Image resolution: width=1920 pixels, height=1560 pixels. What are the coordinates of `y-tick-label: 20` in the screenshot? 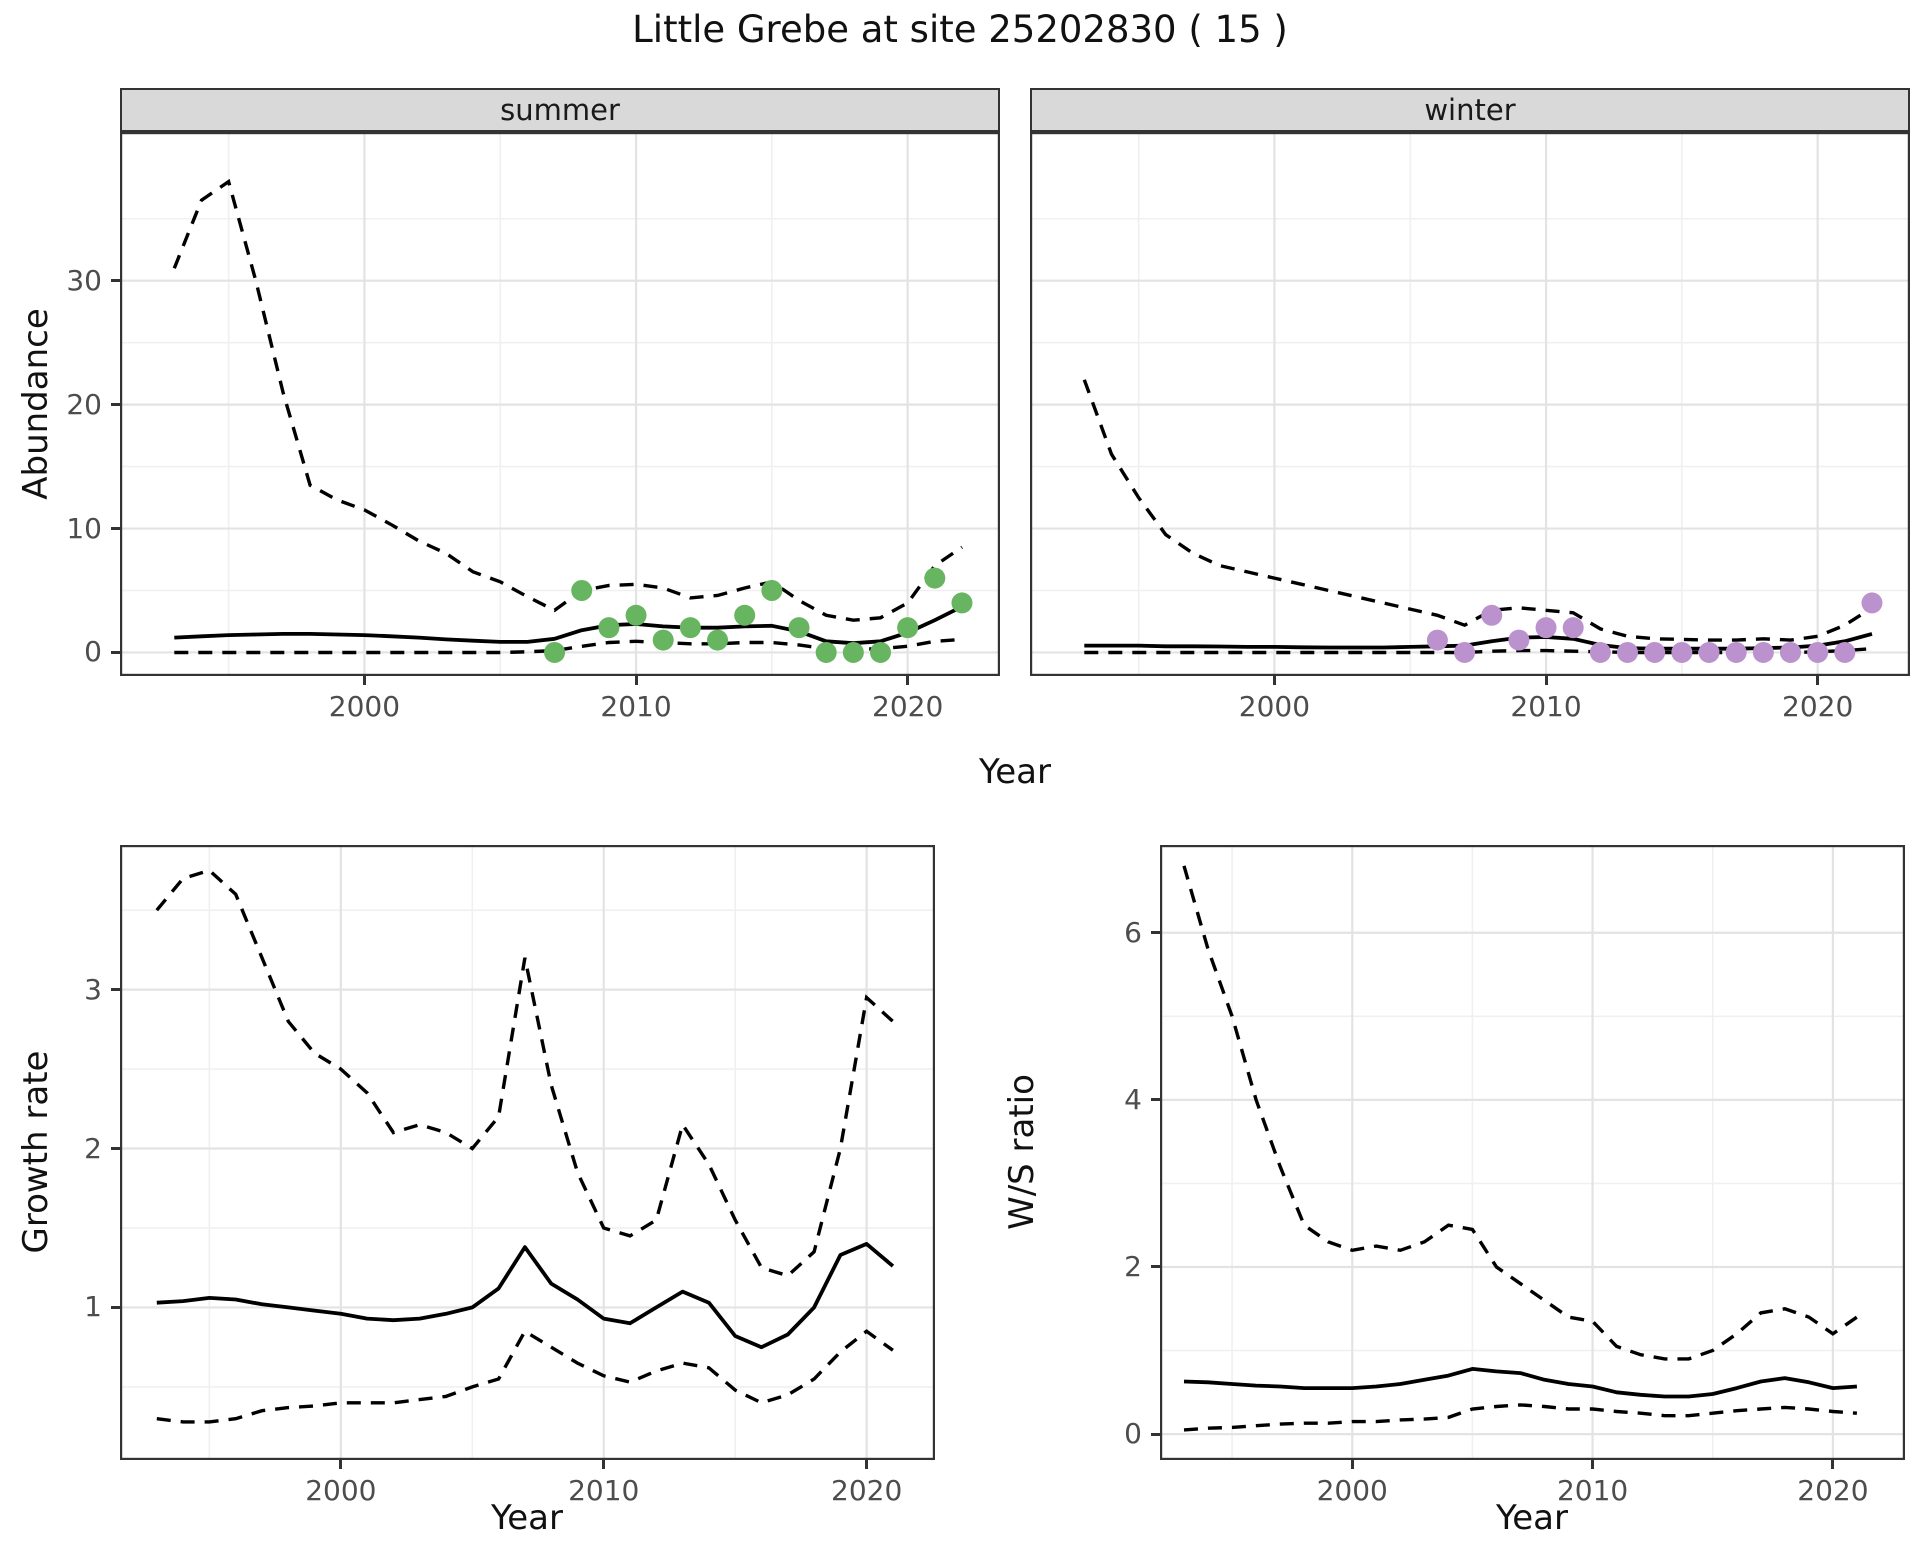 It's located at (84, 404).